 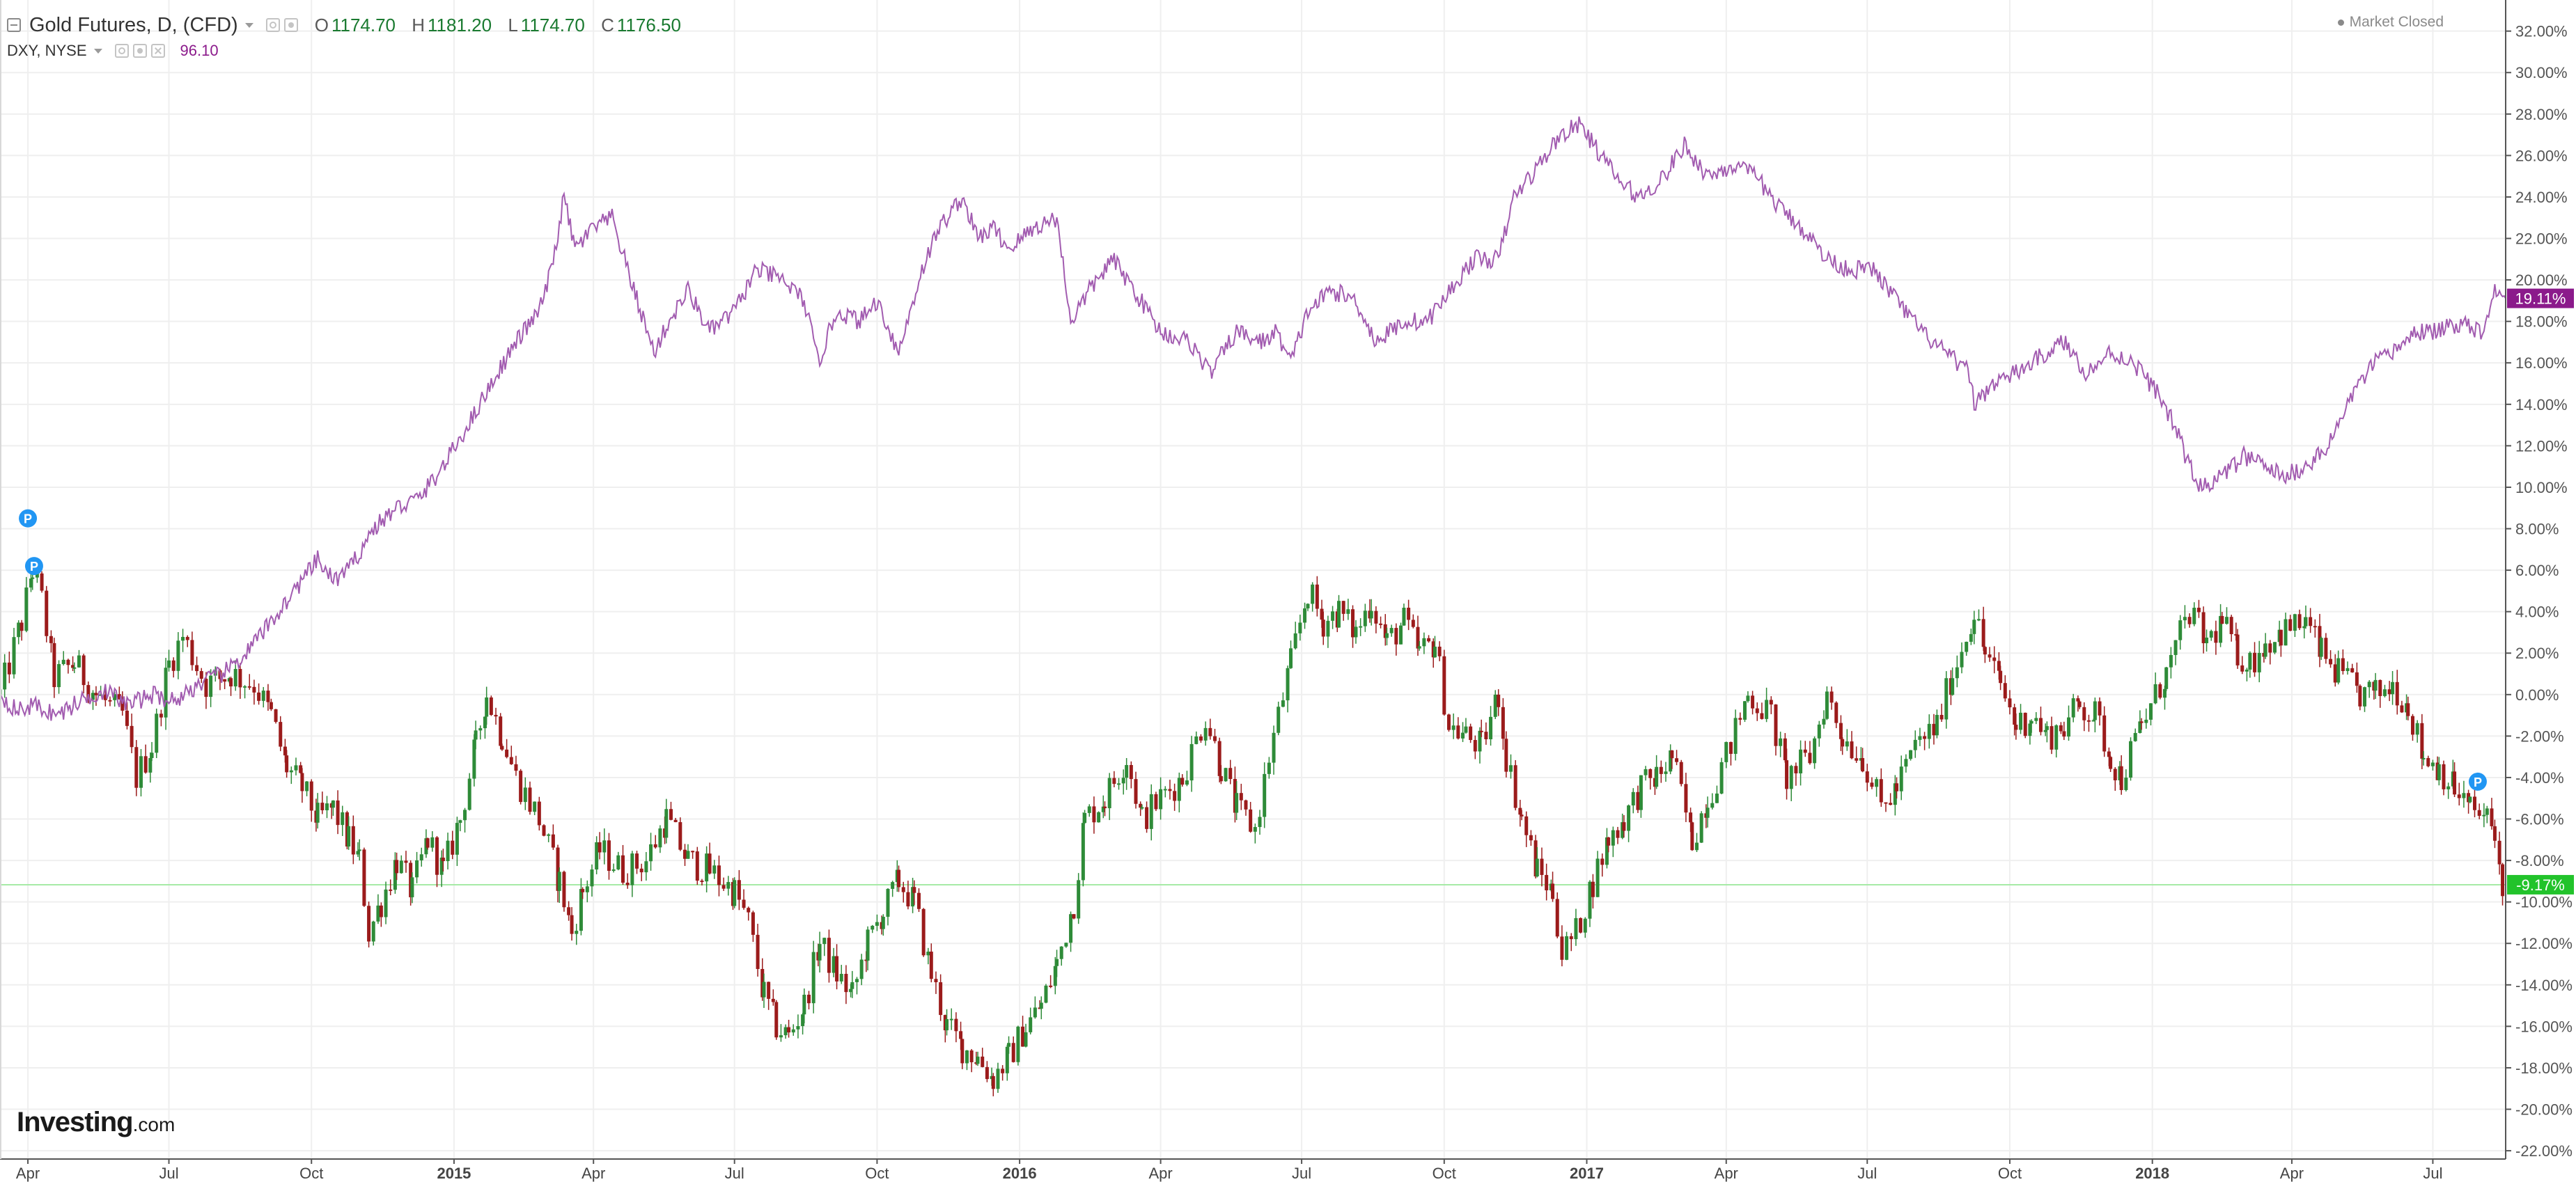 What do you see at coordinates (157, 51) in the screenshot?
I see `close-icon` at bounding box center [157, 51].